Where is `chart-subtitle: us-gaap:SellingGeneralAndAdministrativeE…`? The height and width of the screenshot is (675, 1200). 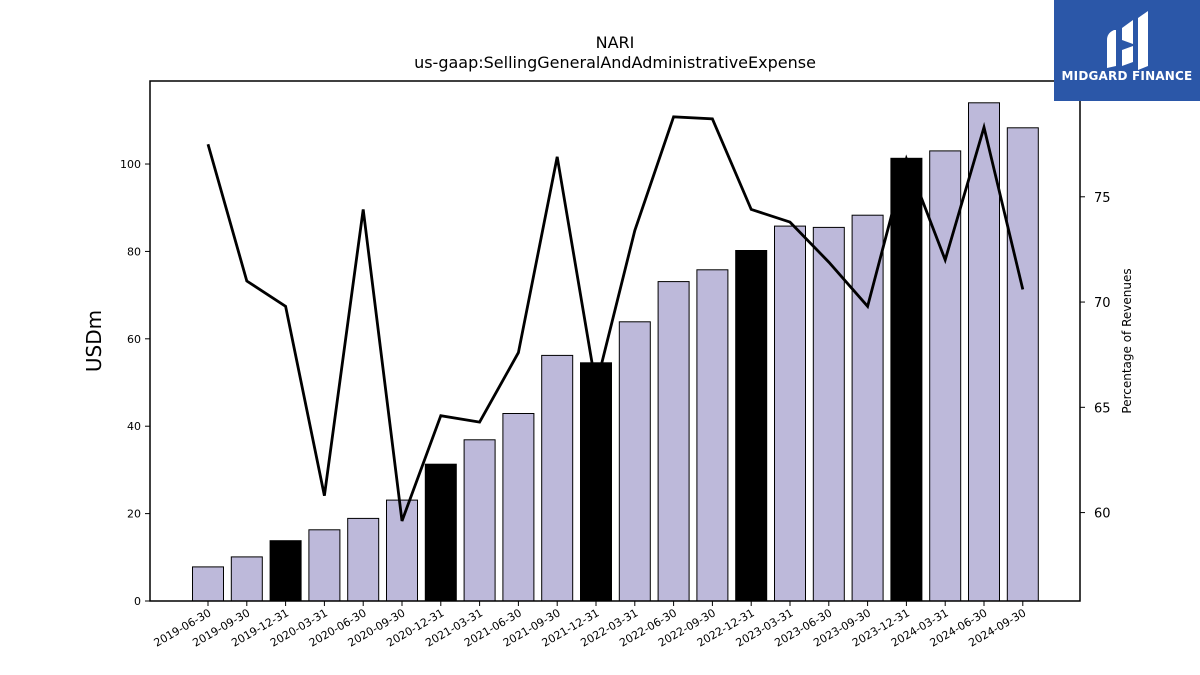
chart-subtitle: us-gaap:SellingGeneralAndAdministrativeE… is located at coordinates (615, 62).